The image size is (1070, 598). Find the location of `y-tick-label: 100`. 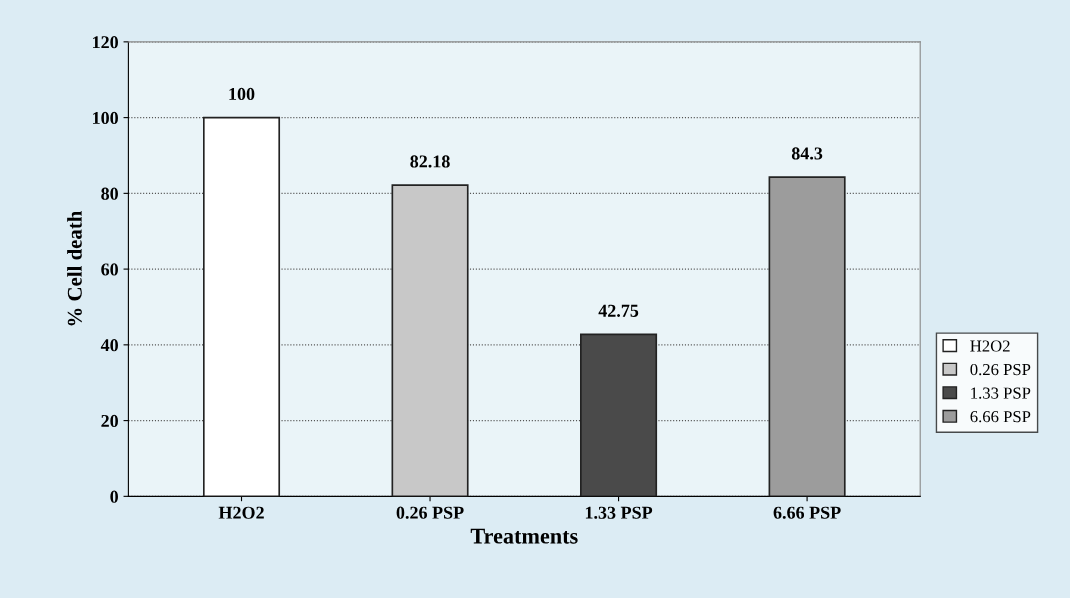

y-tick-label: 100 is located at coordinates (105, 118).